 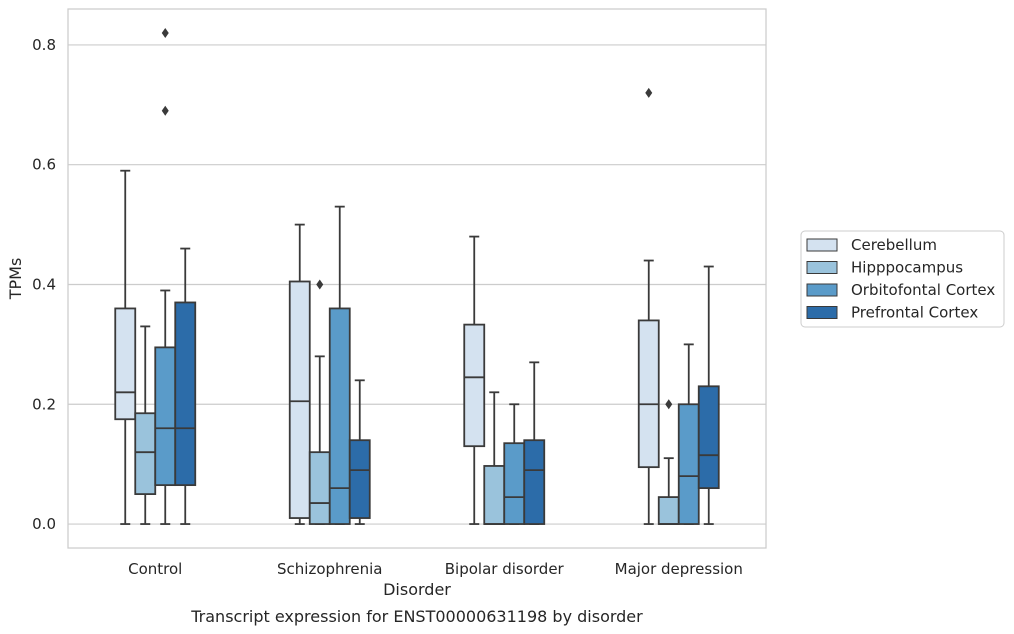 What do you see at coordinates (44, 45) in the screenshot?
I see `y-tick-label: 0.8` at bounding box center [44, 45].